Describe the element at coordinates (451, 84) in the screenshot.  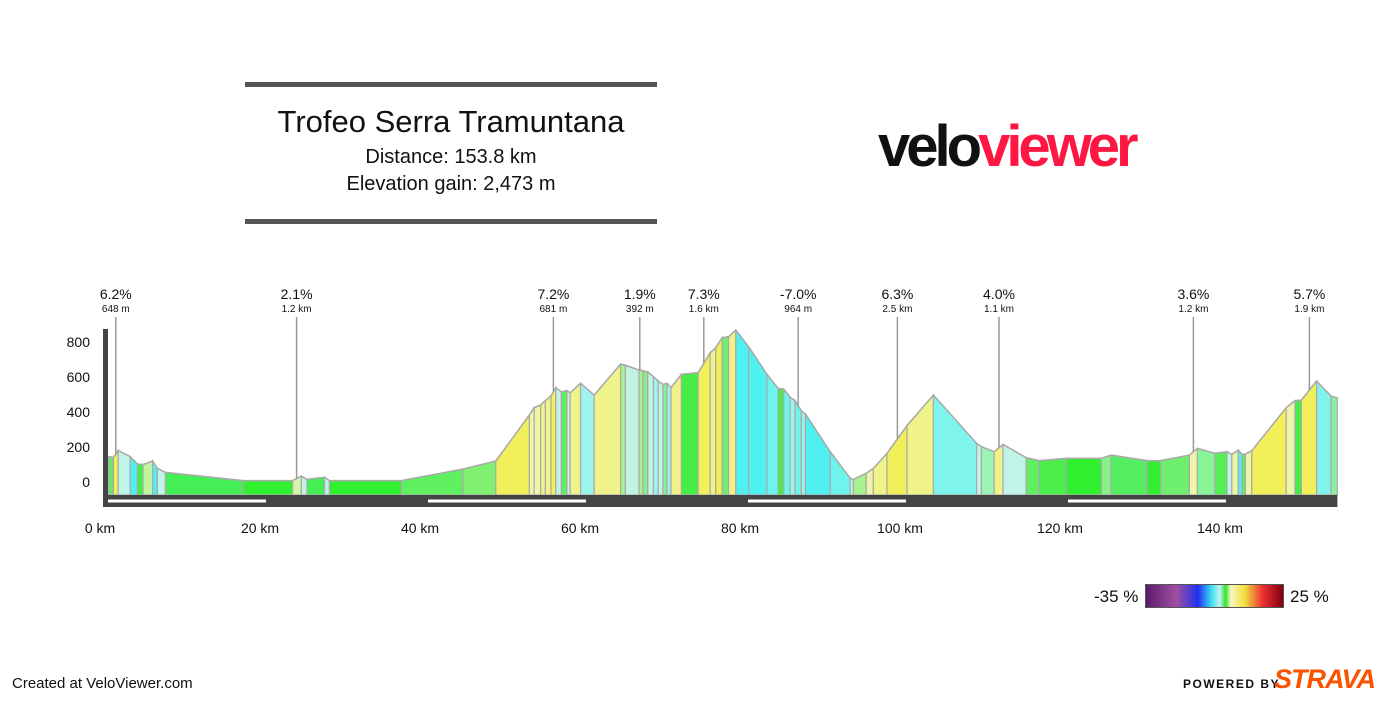
I see `title-top-rule` at that location.